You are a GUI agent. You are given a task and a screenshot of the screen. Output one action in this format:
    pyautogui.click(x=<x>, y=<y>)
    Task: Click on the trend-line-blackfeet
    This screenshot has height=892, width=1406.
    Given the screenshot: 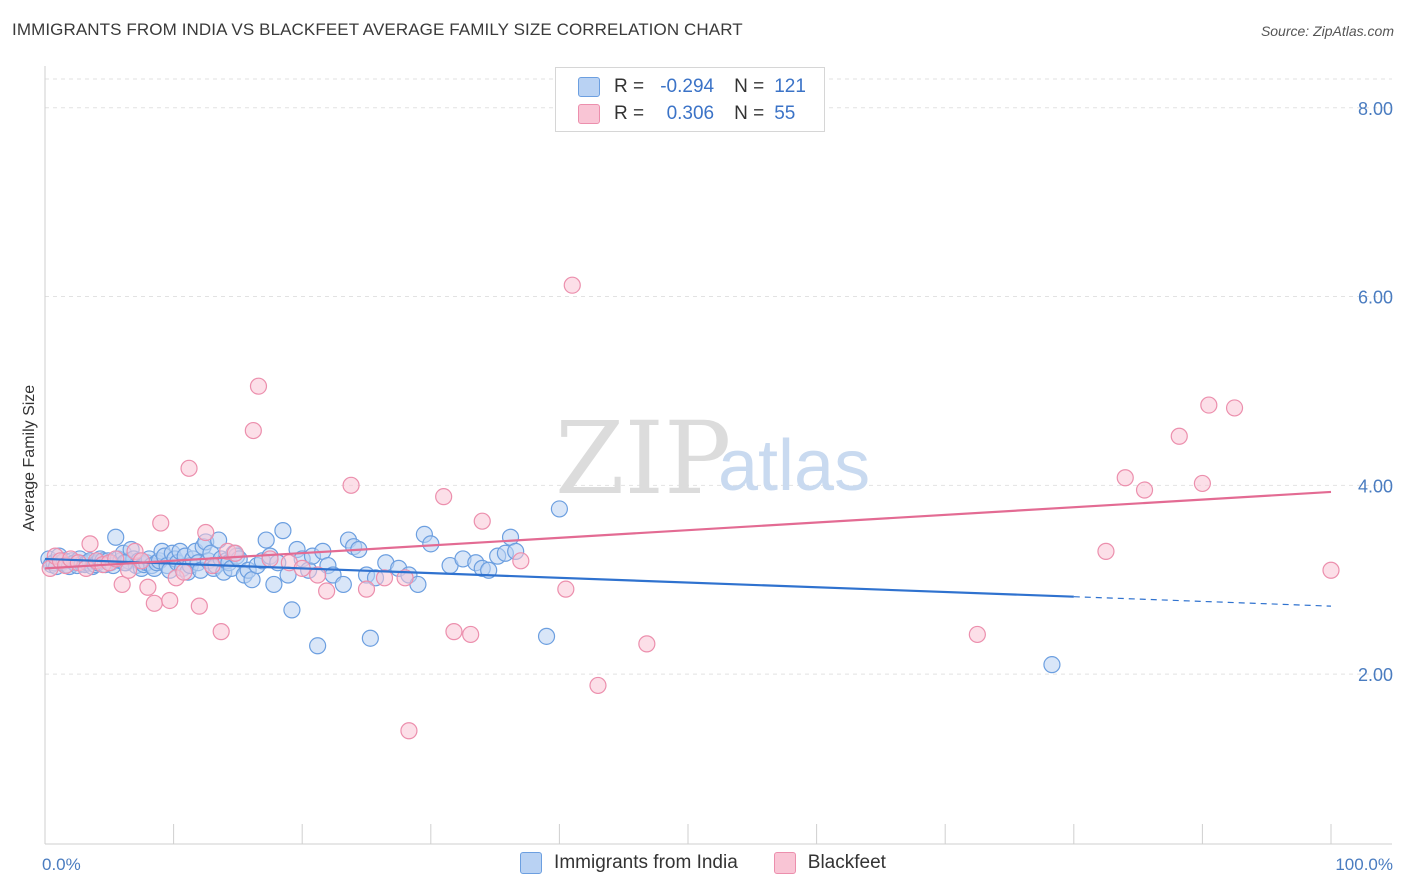 What is the action you would take?
    pyautogui.click(x=688, y=530)
    